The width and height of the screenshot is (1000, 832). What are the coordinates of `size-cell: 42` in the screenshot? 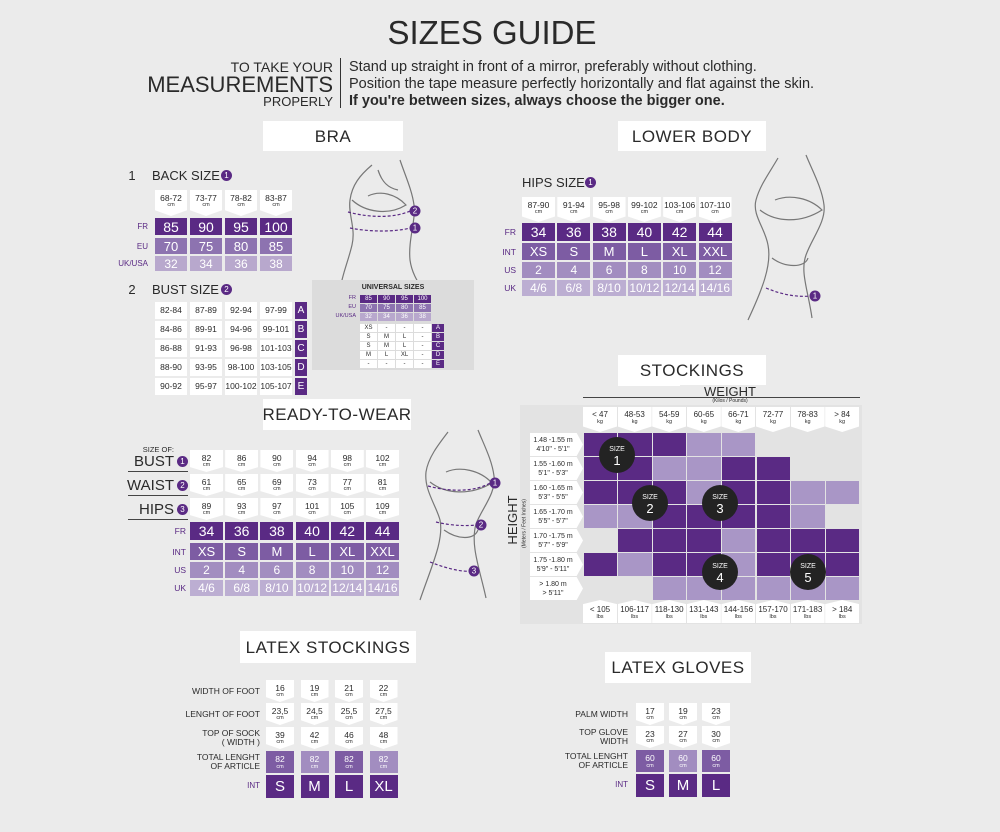 It's located at (347, 531).